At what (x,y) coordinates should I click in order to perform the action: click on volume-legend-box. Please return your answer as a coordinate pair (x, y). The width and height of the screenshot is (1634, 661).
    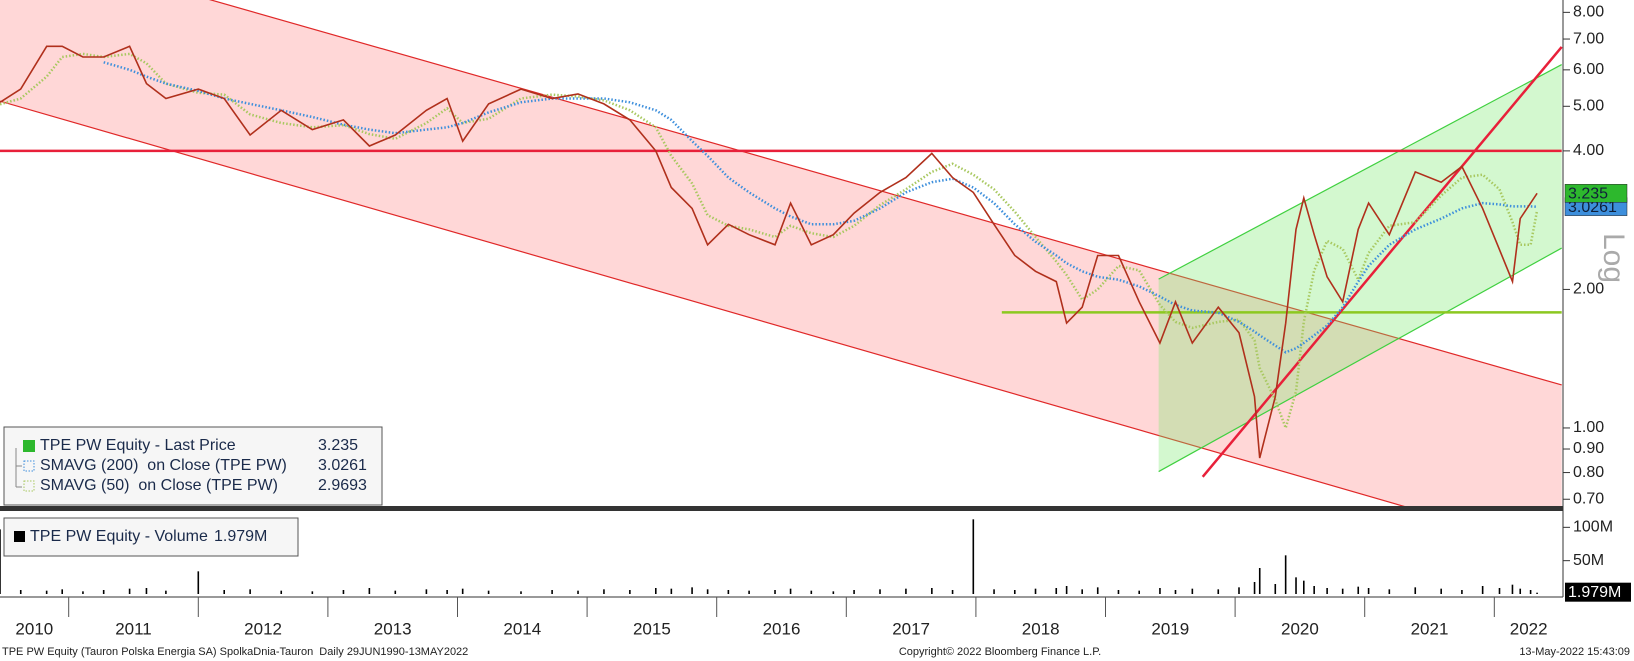
    Looking at the image, I should click on (151, 537).